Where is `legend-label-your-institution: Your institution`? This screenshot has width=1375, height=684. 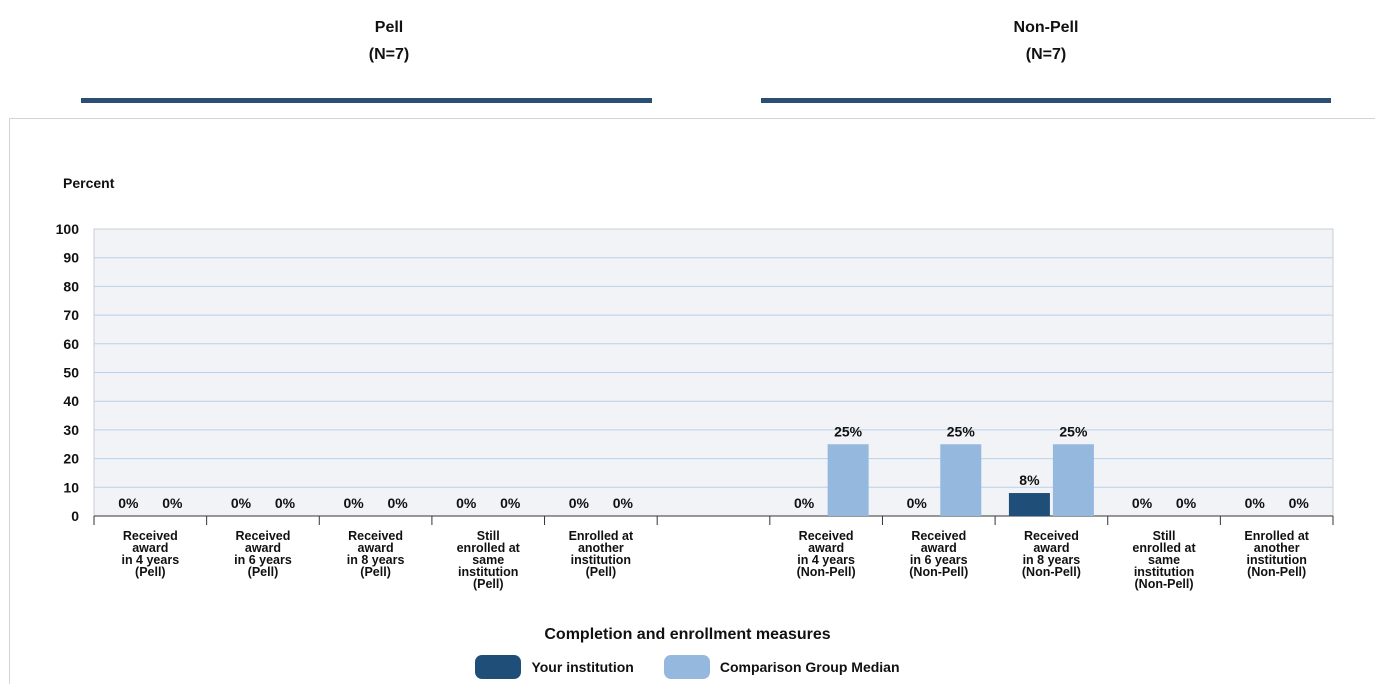
legend-label-your-institution: Your institution is located at coordinates (582, 667).